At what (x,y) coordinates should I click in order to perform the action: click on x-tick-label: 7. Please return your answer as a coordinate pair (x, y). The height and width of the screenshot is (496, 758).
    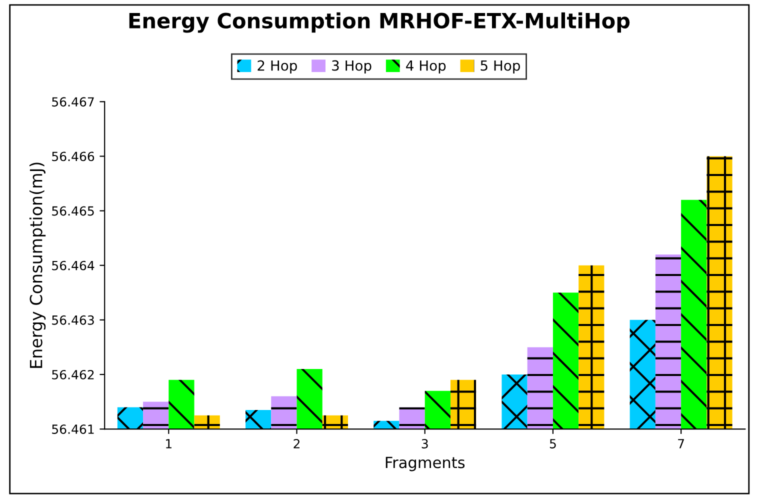
    Looking at the image, I should click on (681, 443).